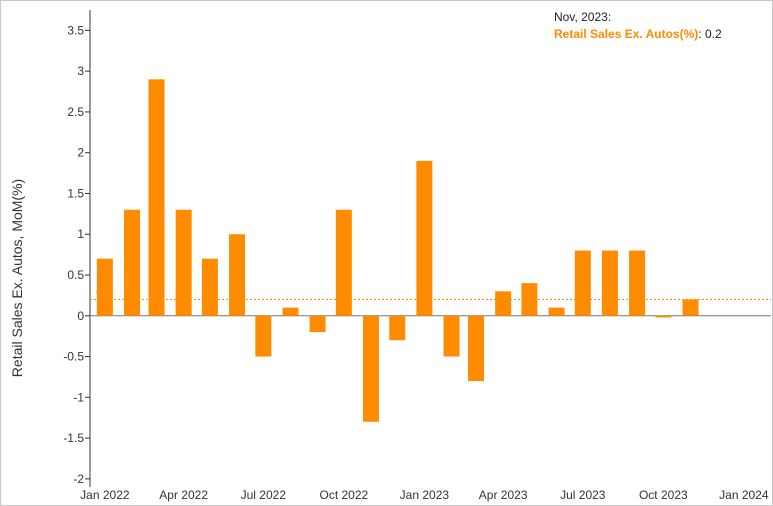  I want to click on tooltip-series-name: Retail Sales Ex. Autos(%), so click(626, 34).